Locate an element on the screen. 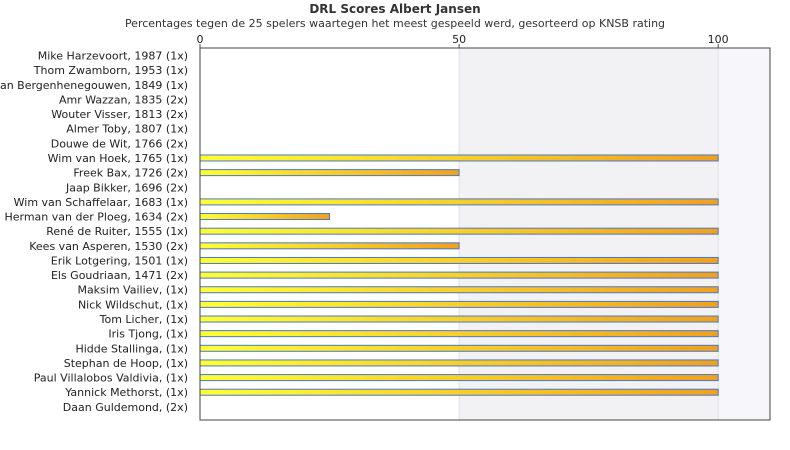  category-label: Wim van Schaffelaar, 1683 (1x) is located at coordinates (101, 202).